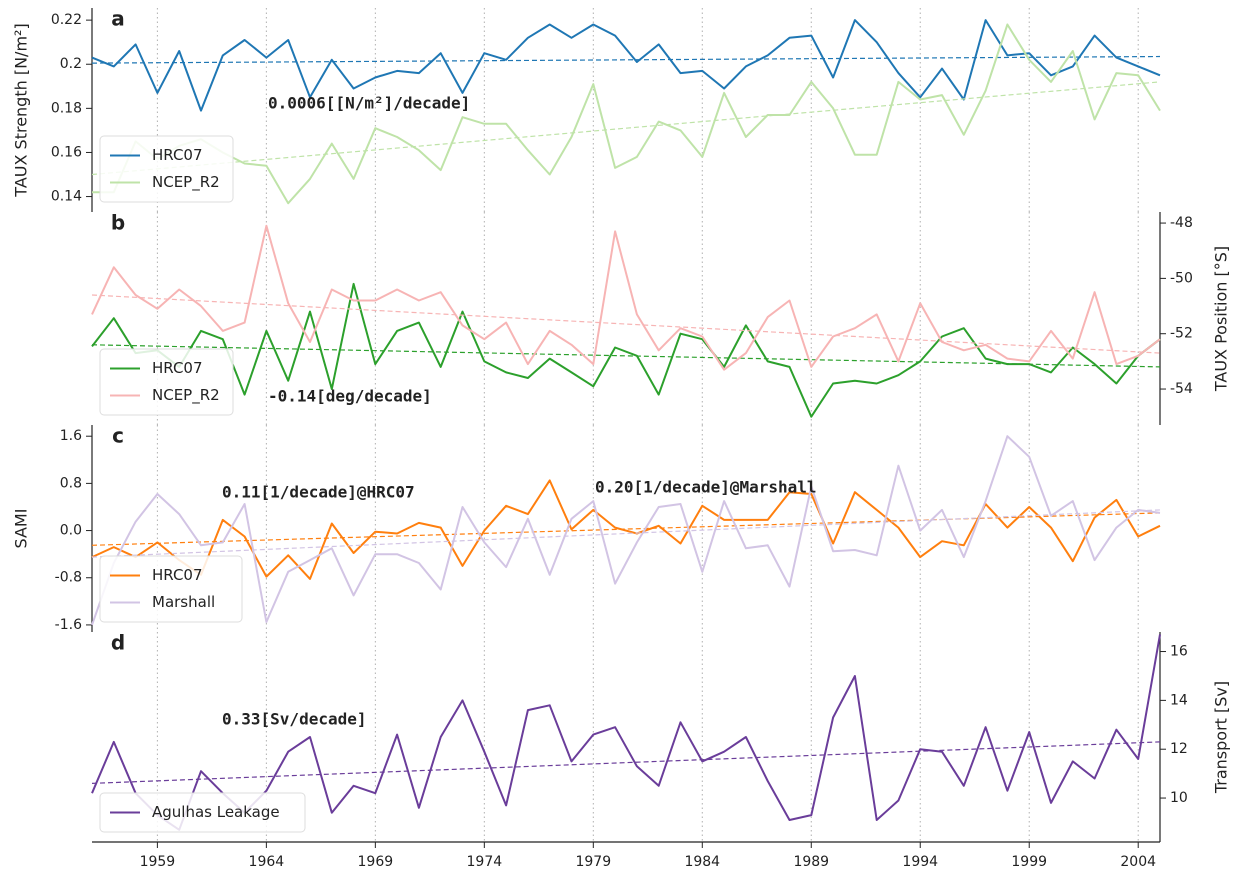 This screenshot has width=1241, height=875. I want to click on y-tick-label: 12, so click(1179, 749).